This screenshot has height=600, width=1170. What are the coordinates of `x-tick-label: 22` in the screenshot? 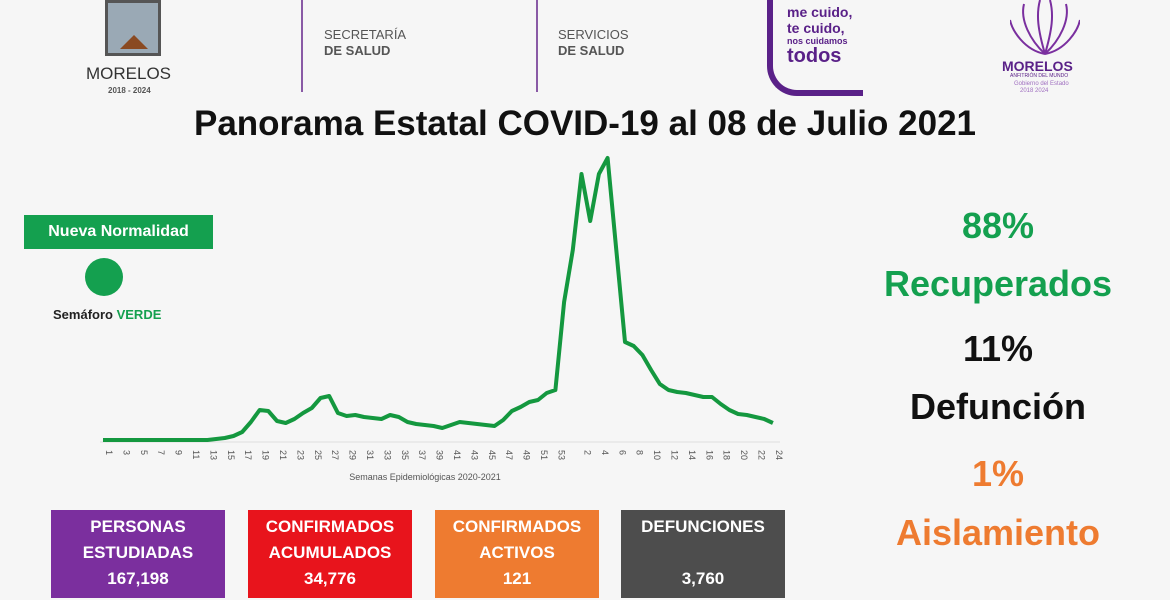 It's located at (762, 455).